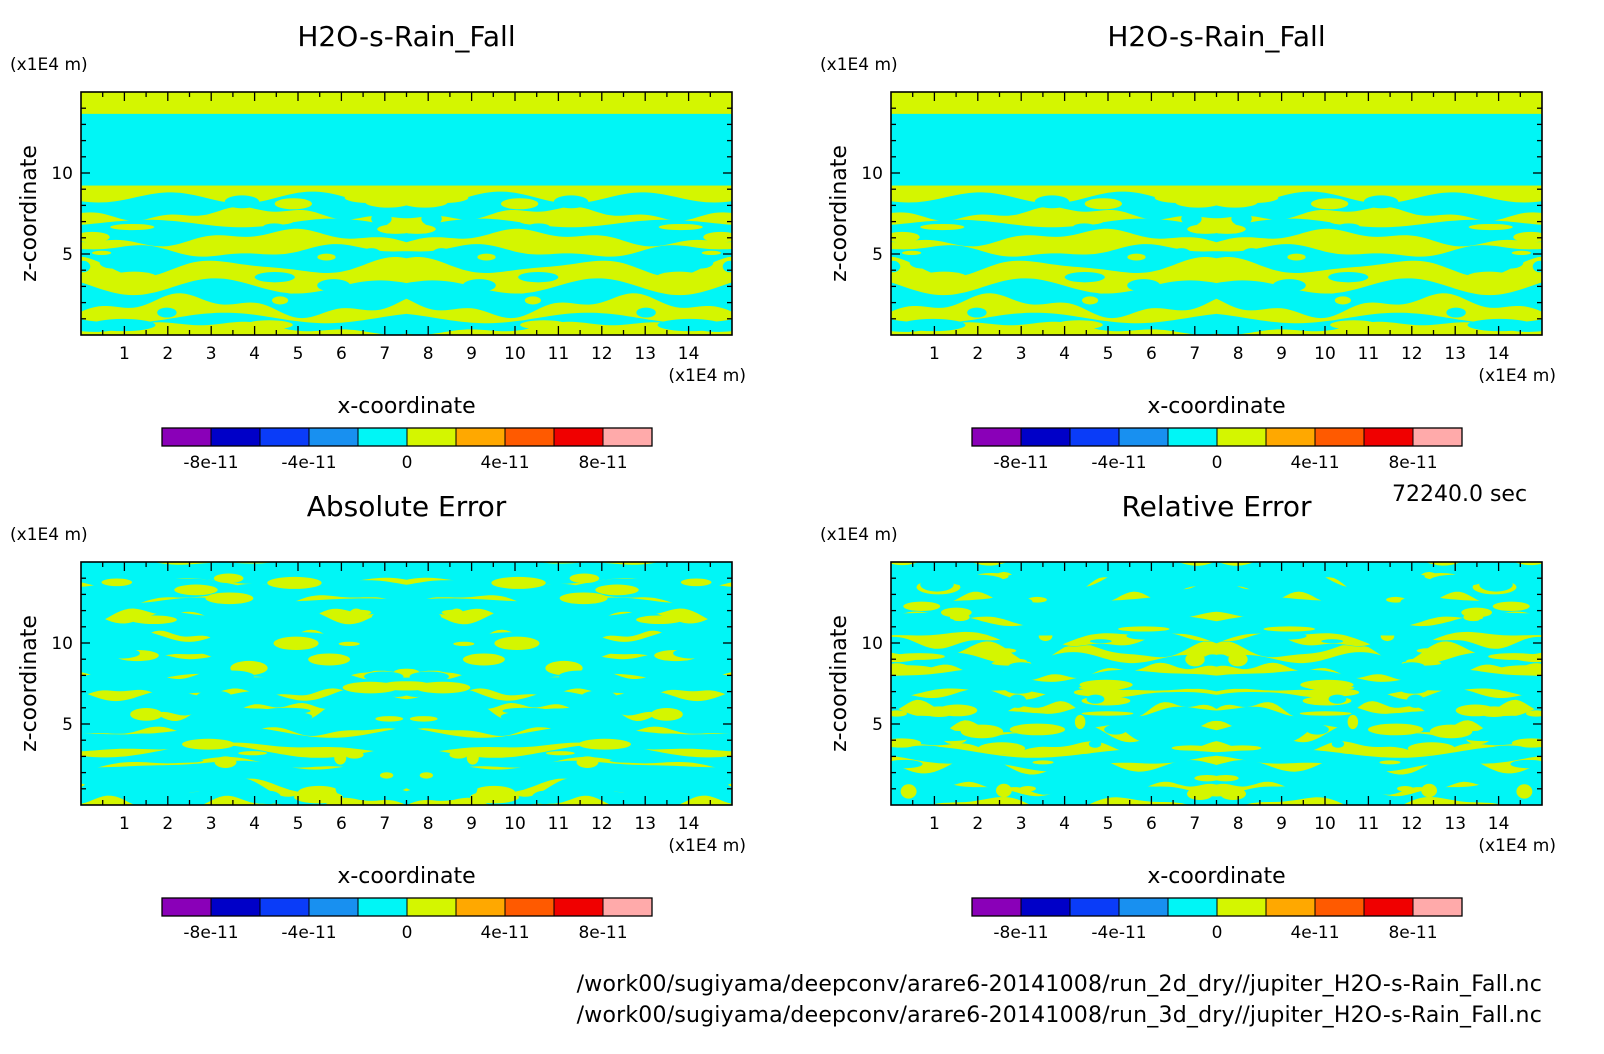  Describe the element at coordinates (49, 535) in the screenshot. I see `y-unit-label: (x1E4 m)` at that location.